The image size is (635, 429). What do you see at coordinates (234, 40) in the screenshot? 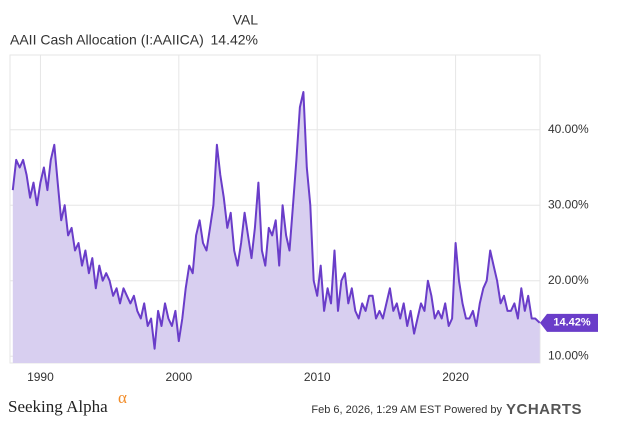
I see `current-value: 14.42%` at bounding box center [234, 40].